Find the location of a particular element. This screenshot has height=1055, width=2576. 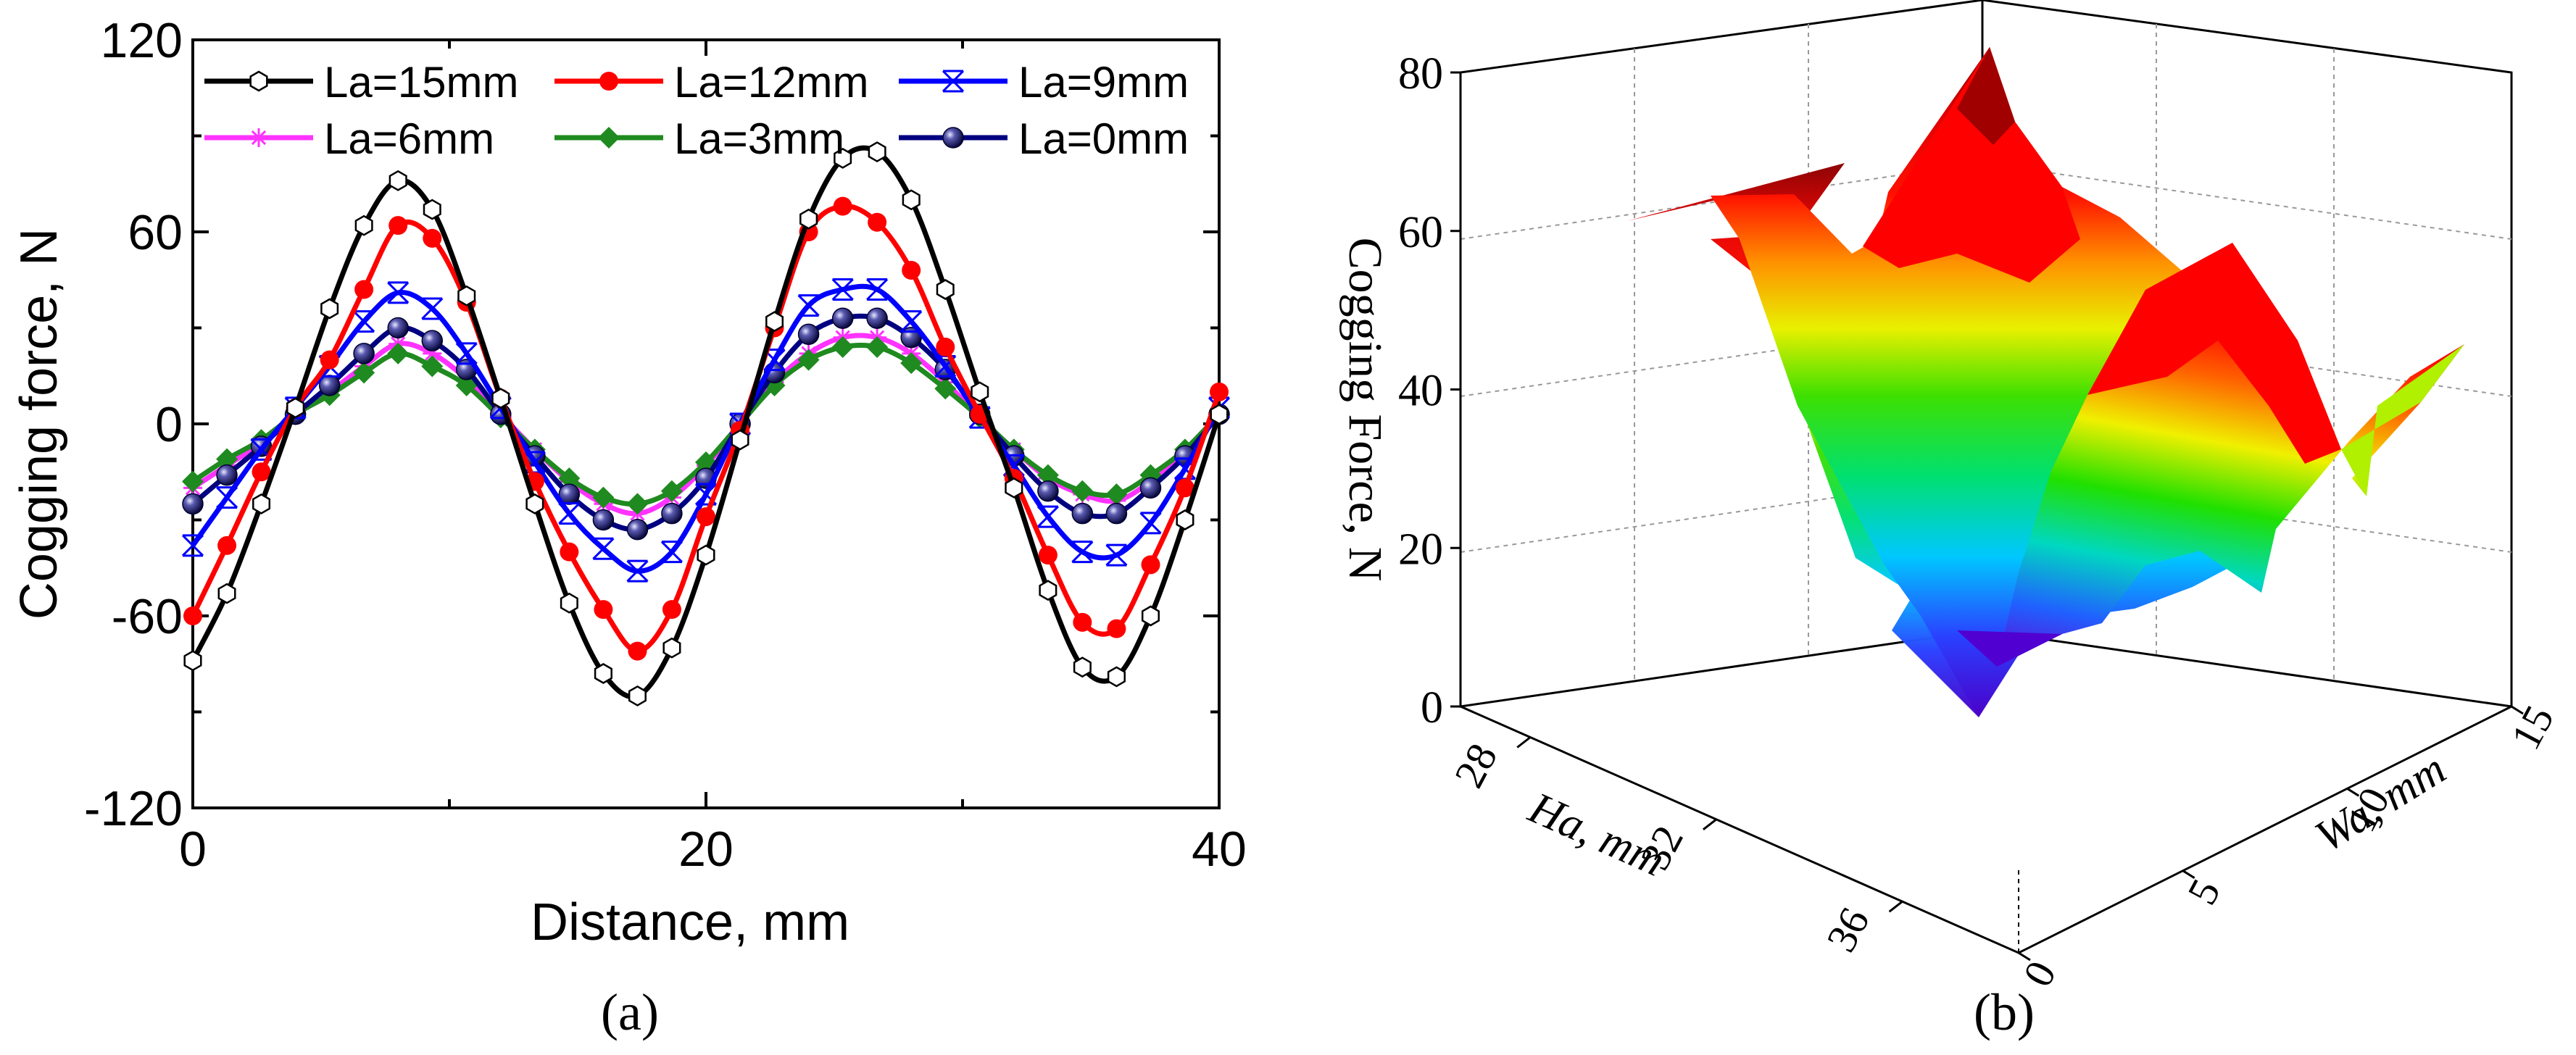

legend-label: La=6mm is located at coordinates (409, 138).